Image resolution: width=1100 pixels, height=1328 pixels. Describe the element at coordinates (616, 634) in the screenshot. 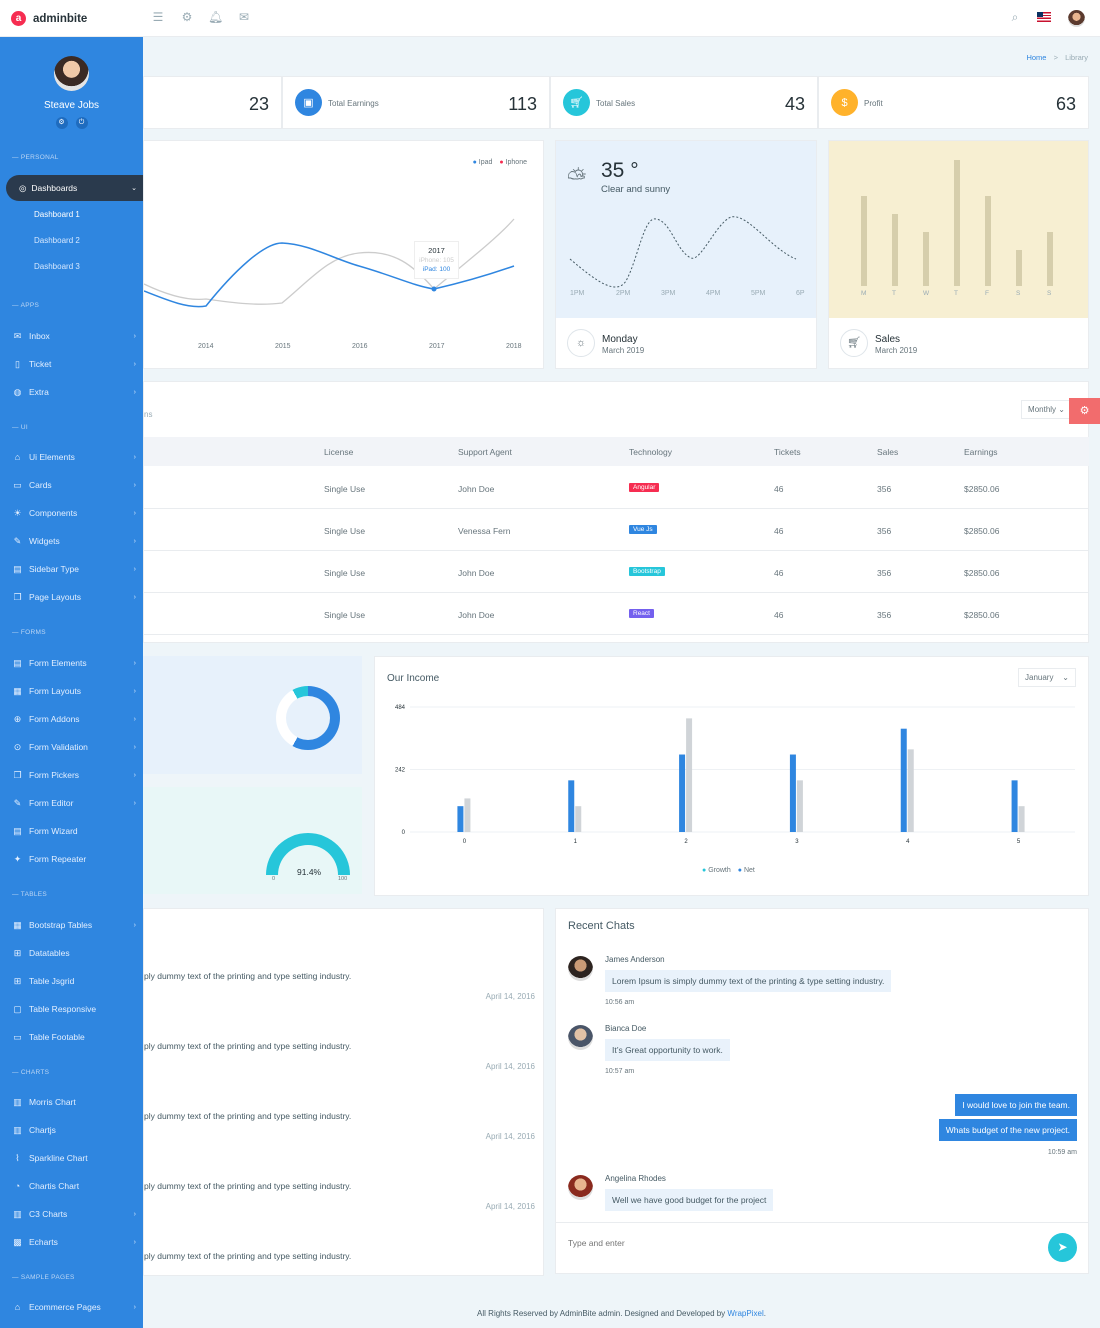

I see `row-divider` at that location.